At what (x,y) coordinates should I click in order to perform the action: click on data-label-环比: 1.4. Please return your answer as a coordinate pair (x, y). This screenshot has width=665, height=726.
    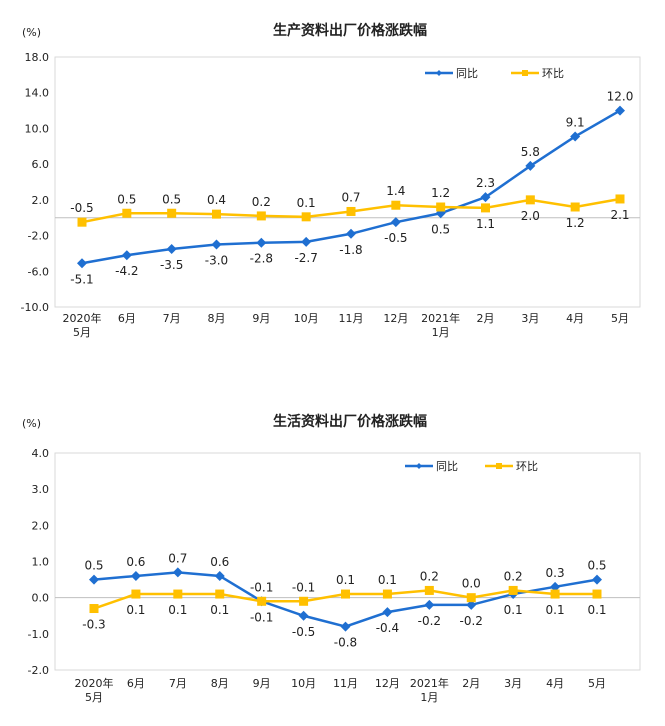
    Looking at the image, I should click on (395, 191).